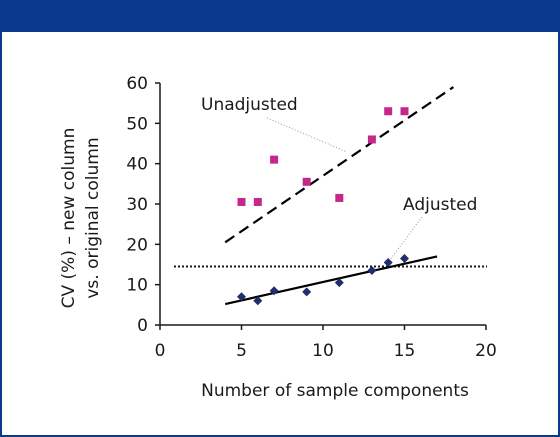 This screenshot has height=437, width=560. I want to click on x-tick-label: 5, so click(241, 351).